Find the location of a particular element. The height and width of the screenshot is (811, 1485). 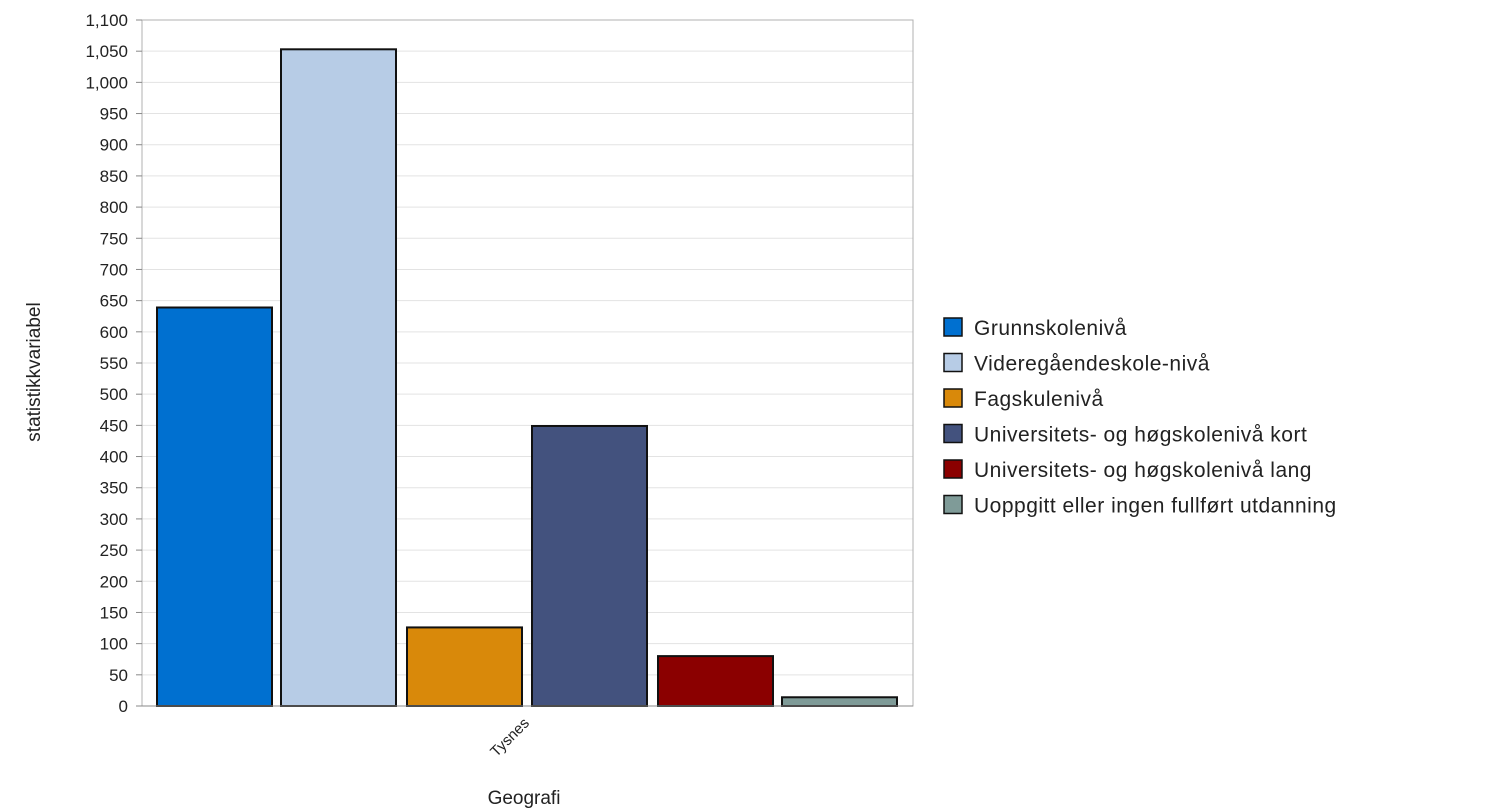

y-tick-label: 950 is located at coordinates (114, 114).